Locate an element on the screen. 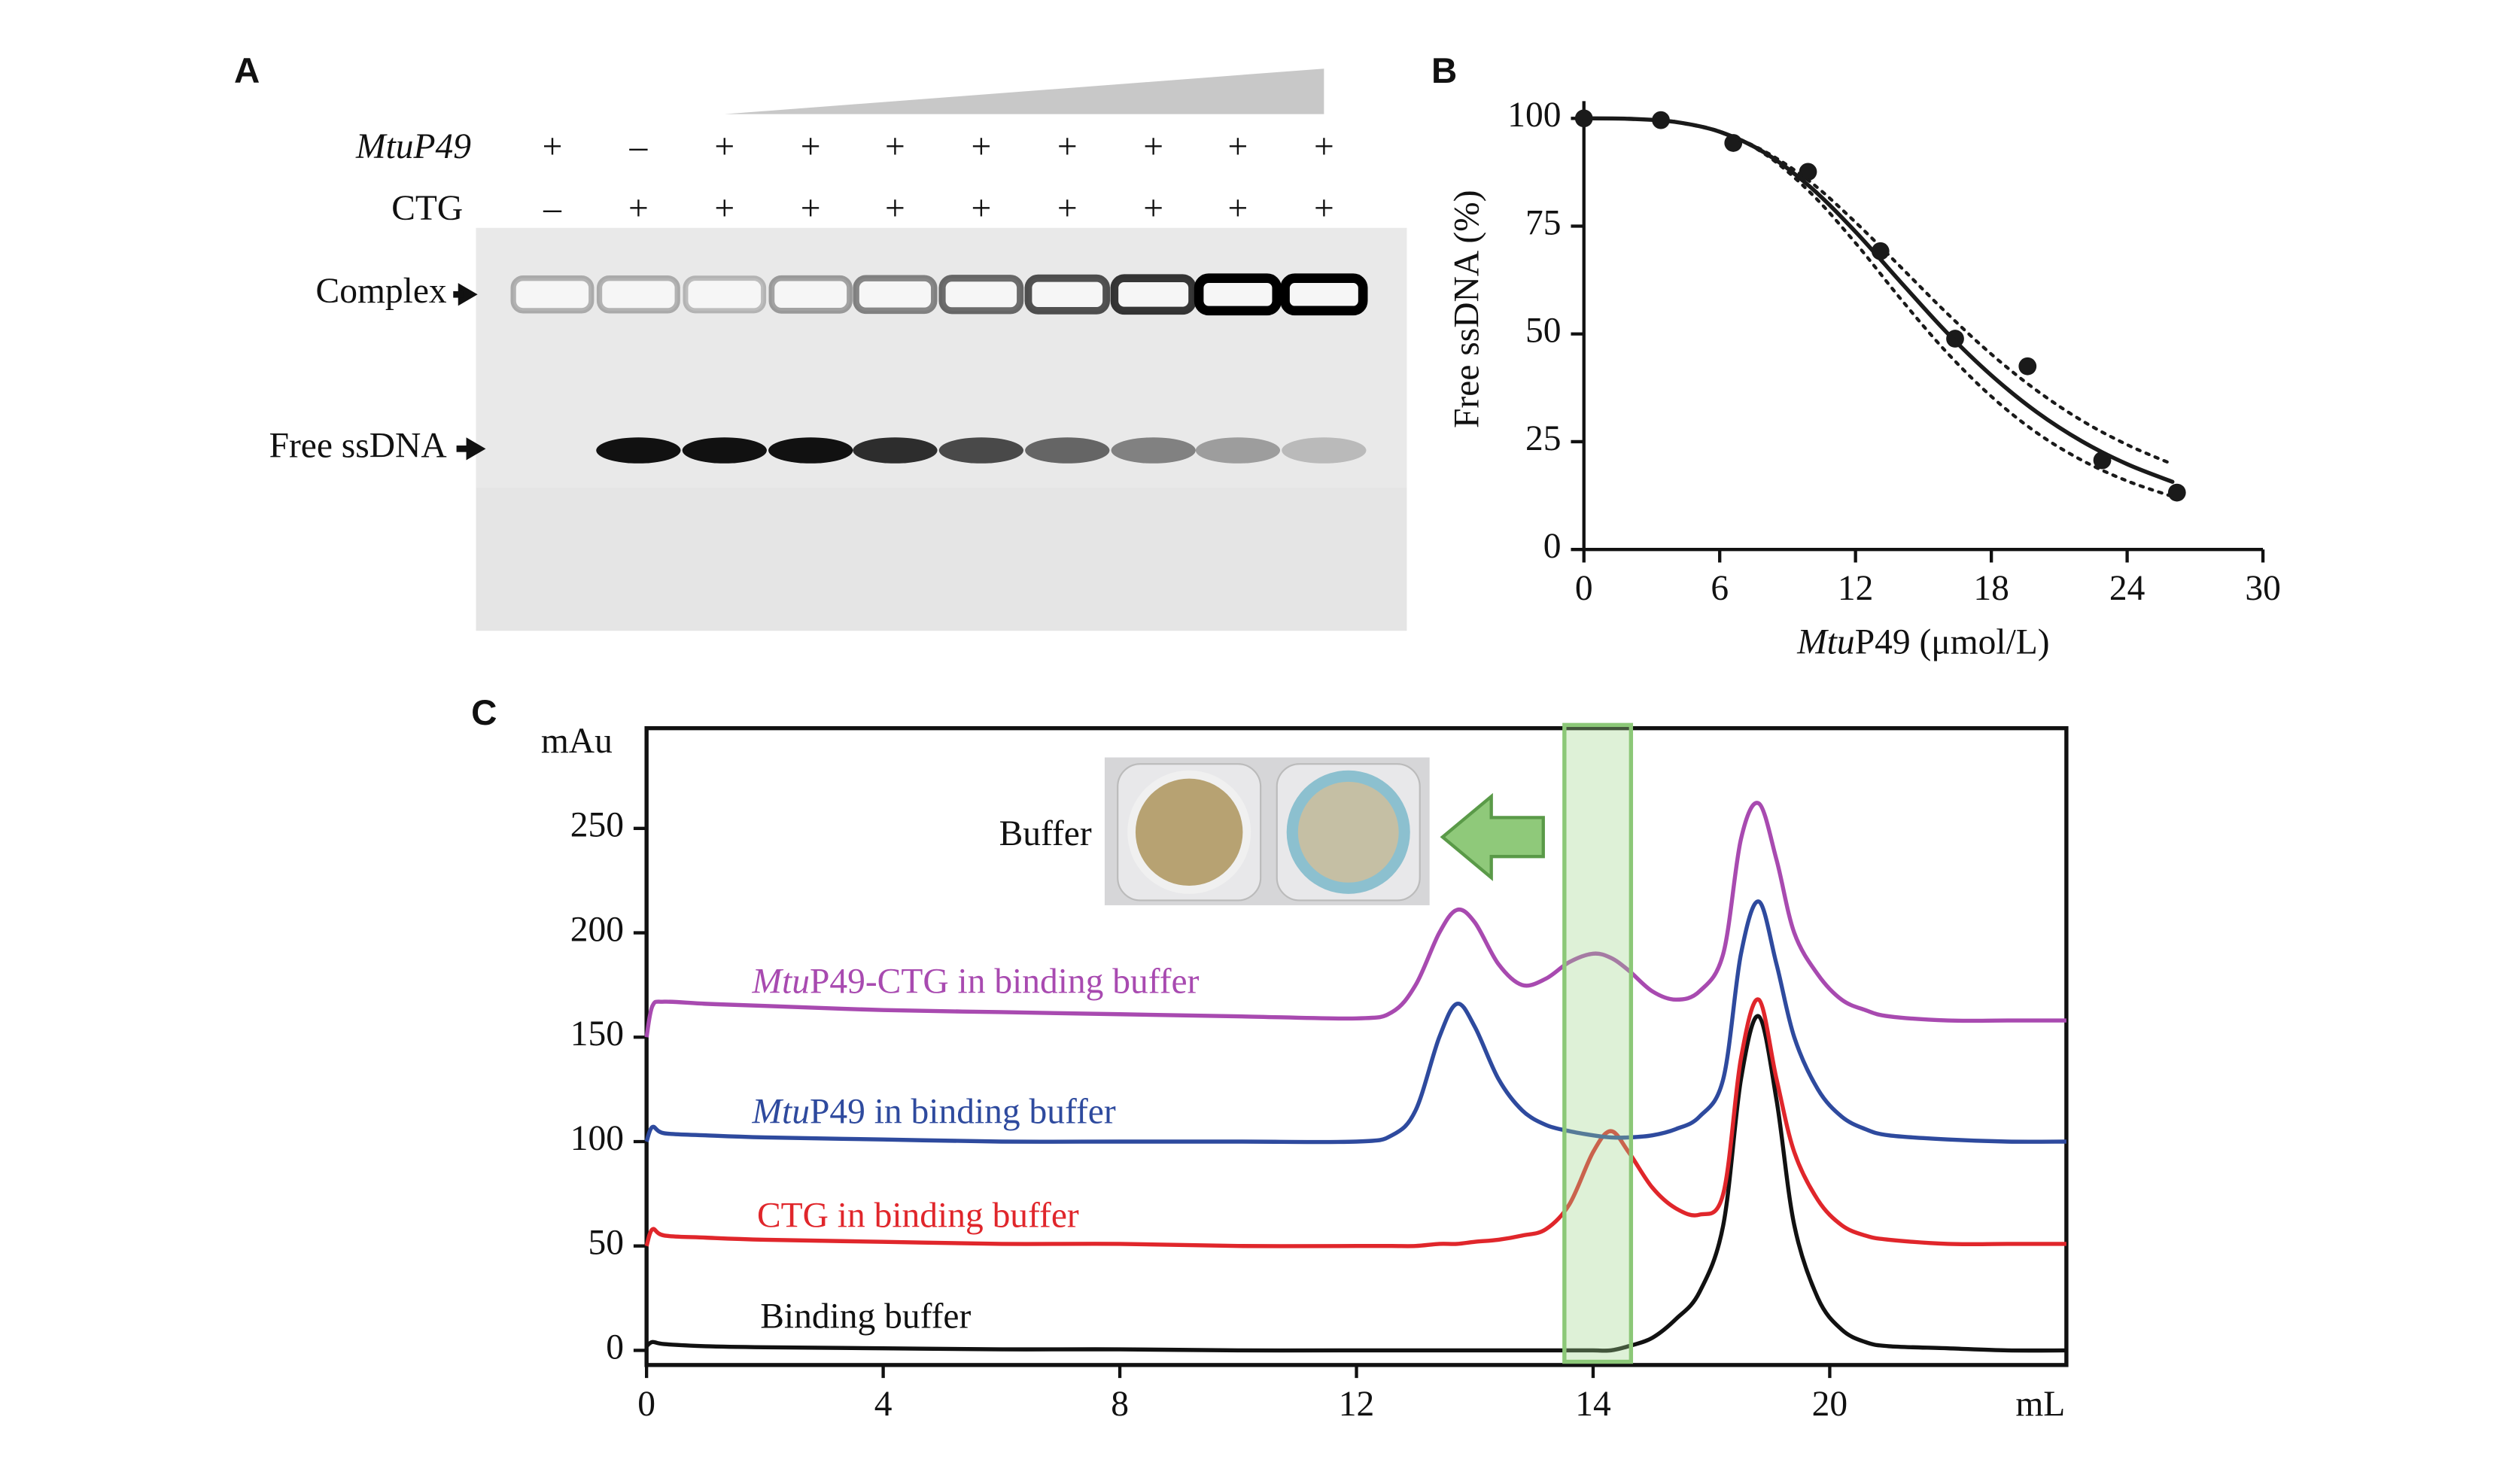 The width and height of the screenshot is (2518, 1484). series-label-part: P49-CTG in binding buffer is located at coordinates (1005, 982).